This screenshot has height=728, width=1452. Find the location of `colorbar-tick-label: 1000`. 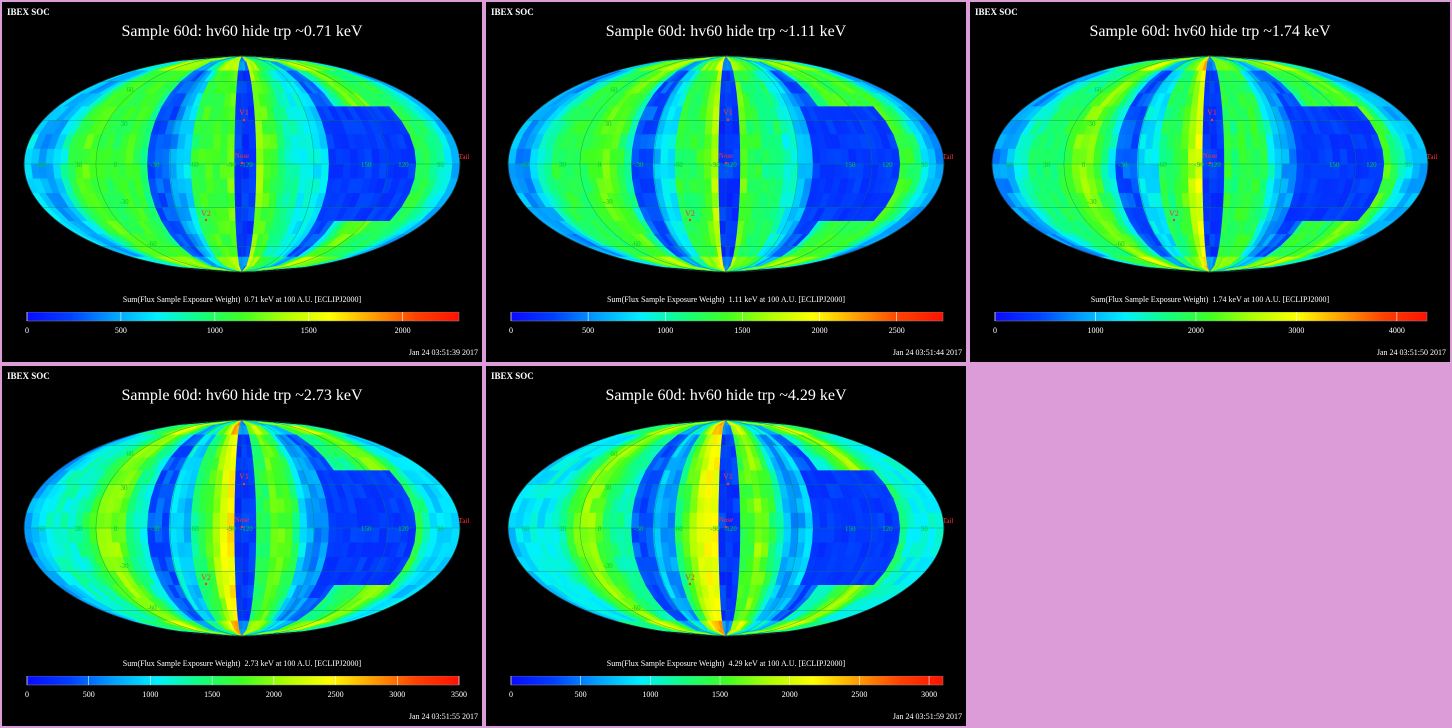

colorbar-tick-label: 1000 is located at coordinates (665, 330).